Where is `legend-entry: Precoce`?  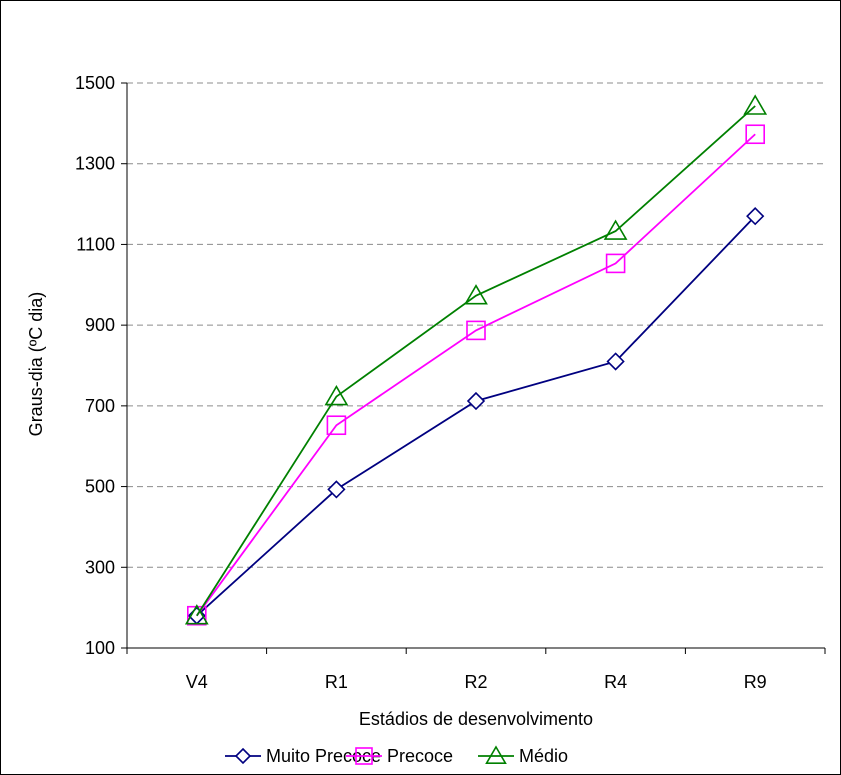
legend-entry: Precoce is located at coordinates (399, 756).